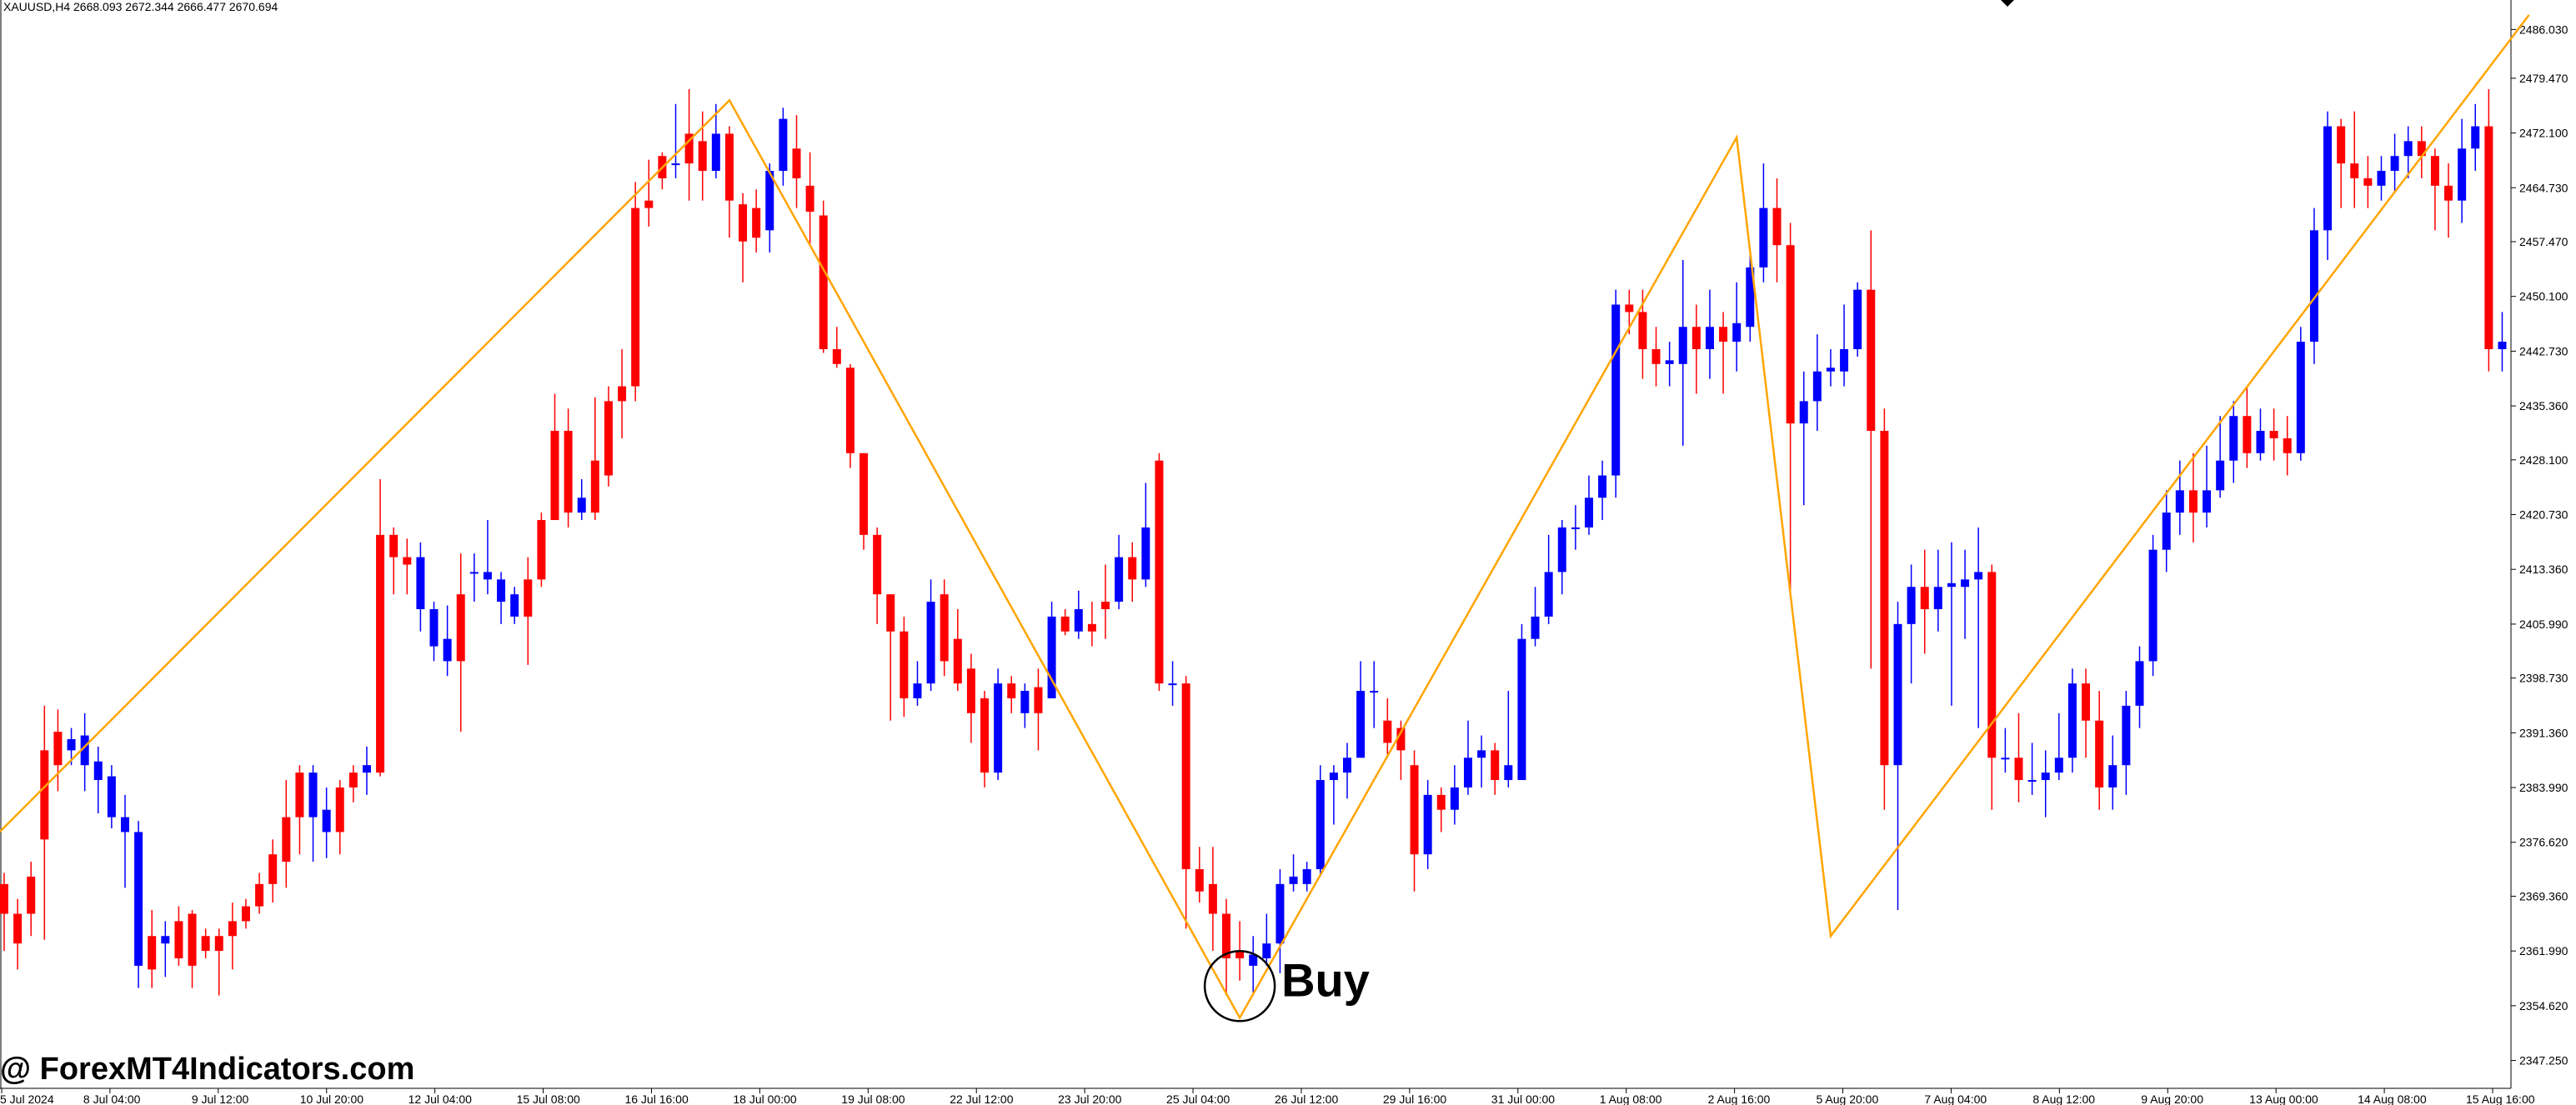 This screenshot has width=2576, height=1105. What do you see at coordinates (1089, 1098) in the screenshot?
I see `x-tick-label: 23 Jul 20:00` at bounding box center [1089, 1098].